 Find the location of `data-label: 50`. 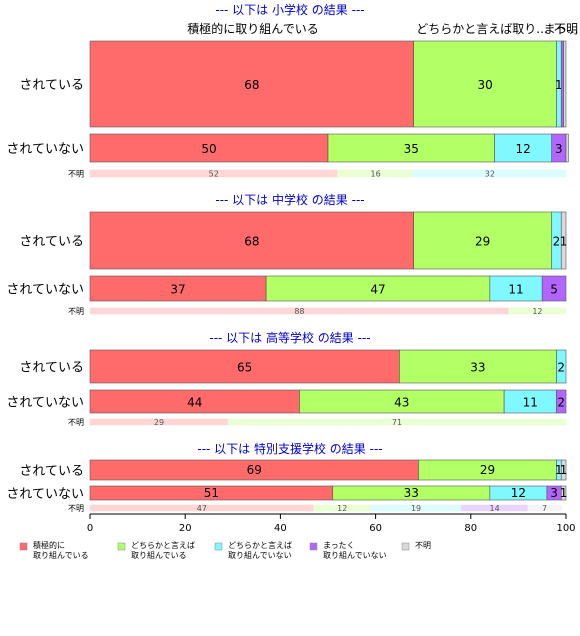

data-label: 50 is located at coordinates (208, 149).